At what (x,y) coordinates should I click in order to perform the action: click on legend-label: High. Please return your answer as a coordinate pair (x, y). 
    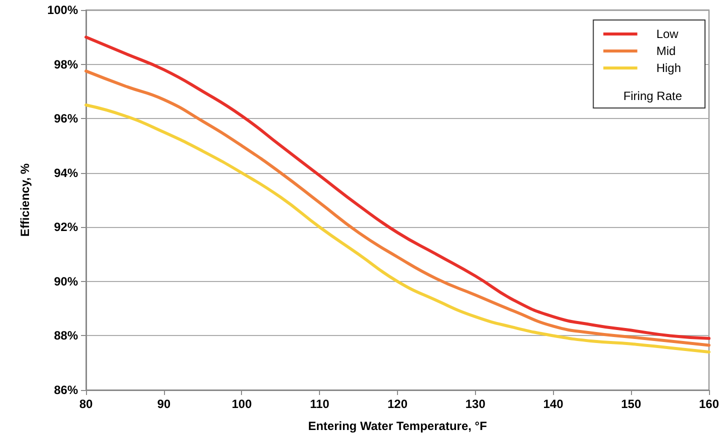
    Looking at the image, I should click on (669, 68).